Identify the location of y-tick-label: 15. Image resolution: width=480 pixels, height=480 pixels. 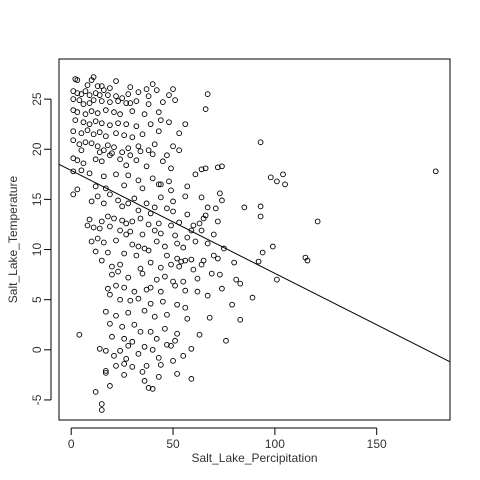
(37, 199).